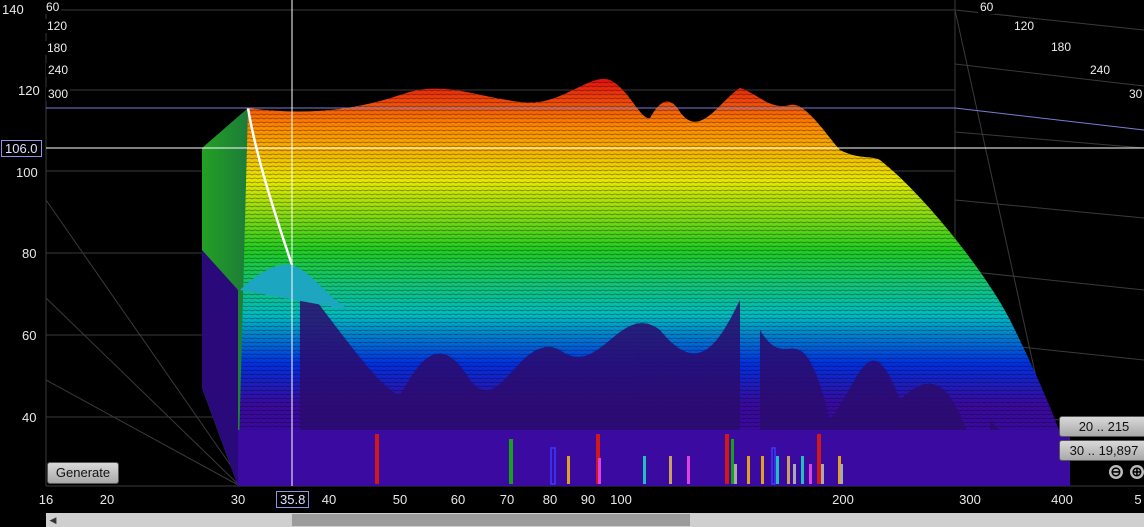 This screenshot has width=1144, height=527. What do you see at coordinates (588, 499) in the screenshot?
I see `x-tick-label: 90` at bounding box center [588, 499].